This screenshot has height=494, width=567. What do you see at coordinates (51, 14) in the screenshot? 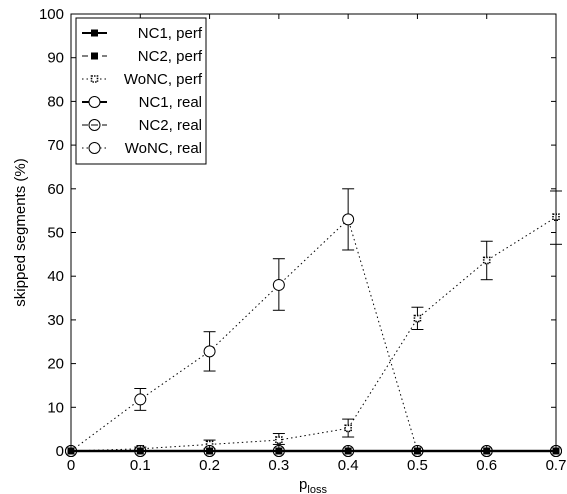
I see `y-tick-label: 100` at bounding box center [51, 14].